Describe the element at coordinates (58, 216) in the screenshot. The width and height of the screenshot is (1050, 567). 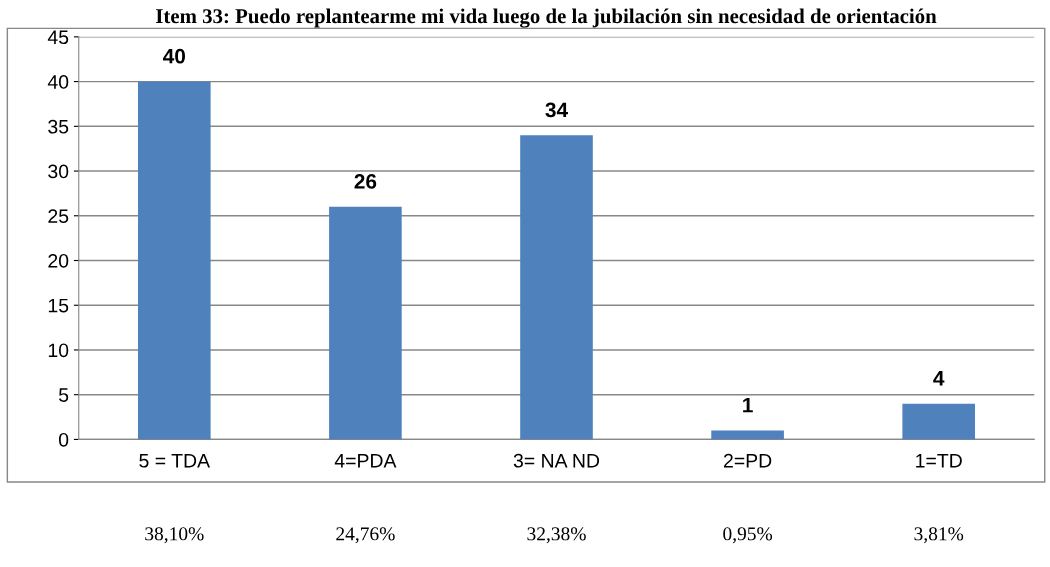
I see `y-tick-label: 25` at that location.